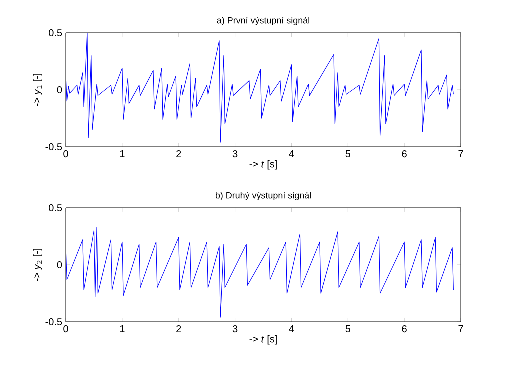 The height and width of the screenshot is (369, 508). What do you see at coordinates (263, 21) in the screenshot?
I see `chart-title: a) První výstupní signál` at bounding box center [263, 21].